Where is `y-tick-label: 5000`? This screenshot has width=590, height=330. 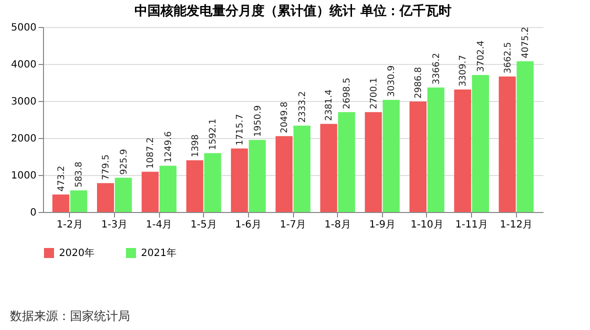
y-tick-label: 5000 is located at coordinates (23, 28).